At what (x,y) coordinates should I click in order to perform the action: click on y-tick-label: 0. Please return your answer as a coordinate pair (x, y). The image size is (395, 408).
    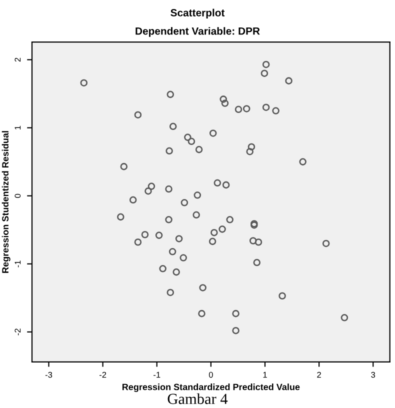
    Looking at the image, I should click on (17, 196).